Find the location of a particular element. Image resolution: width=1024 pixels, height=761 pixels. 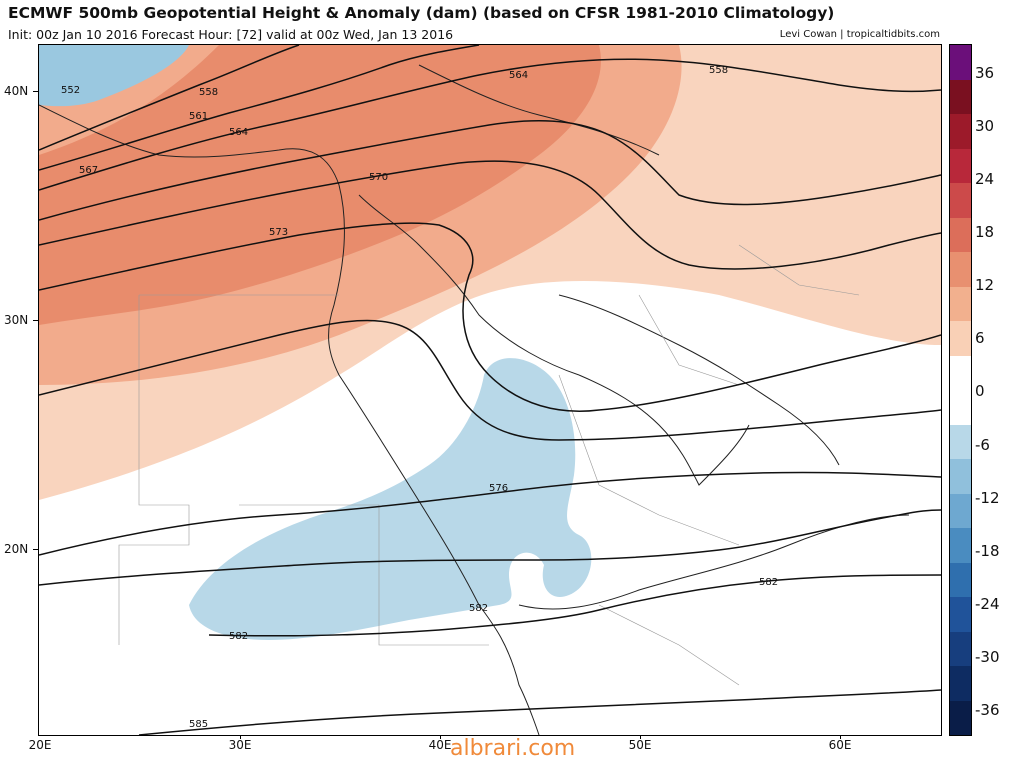

lon-label-20e: 20E is located at coordinates (40, 745).